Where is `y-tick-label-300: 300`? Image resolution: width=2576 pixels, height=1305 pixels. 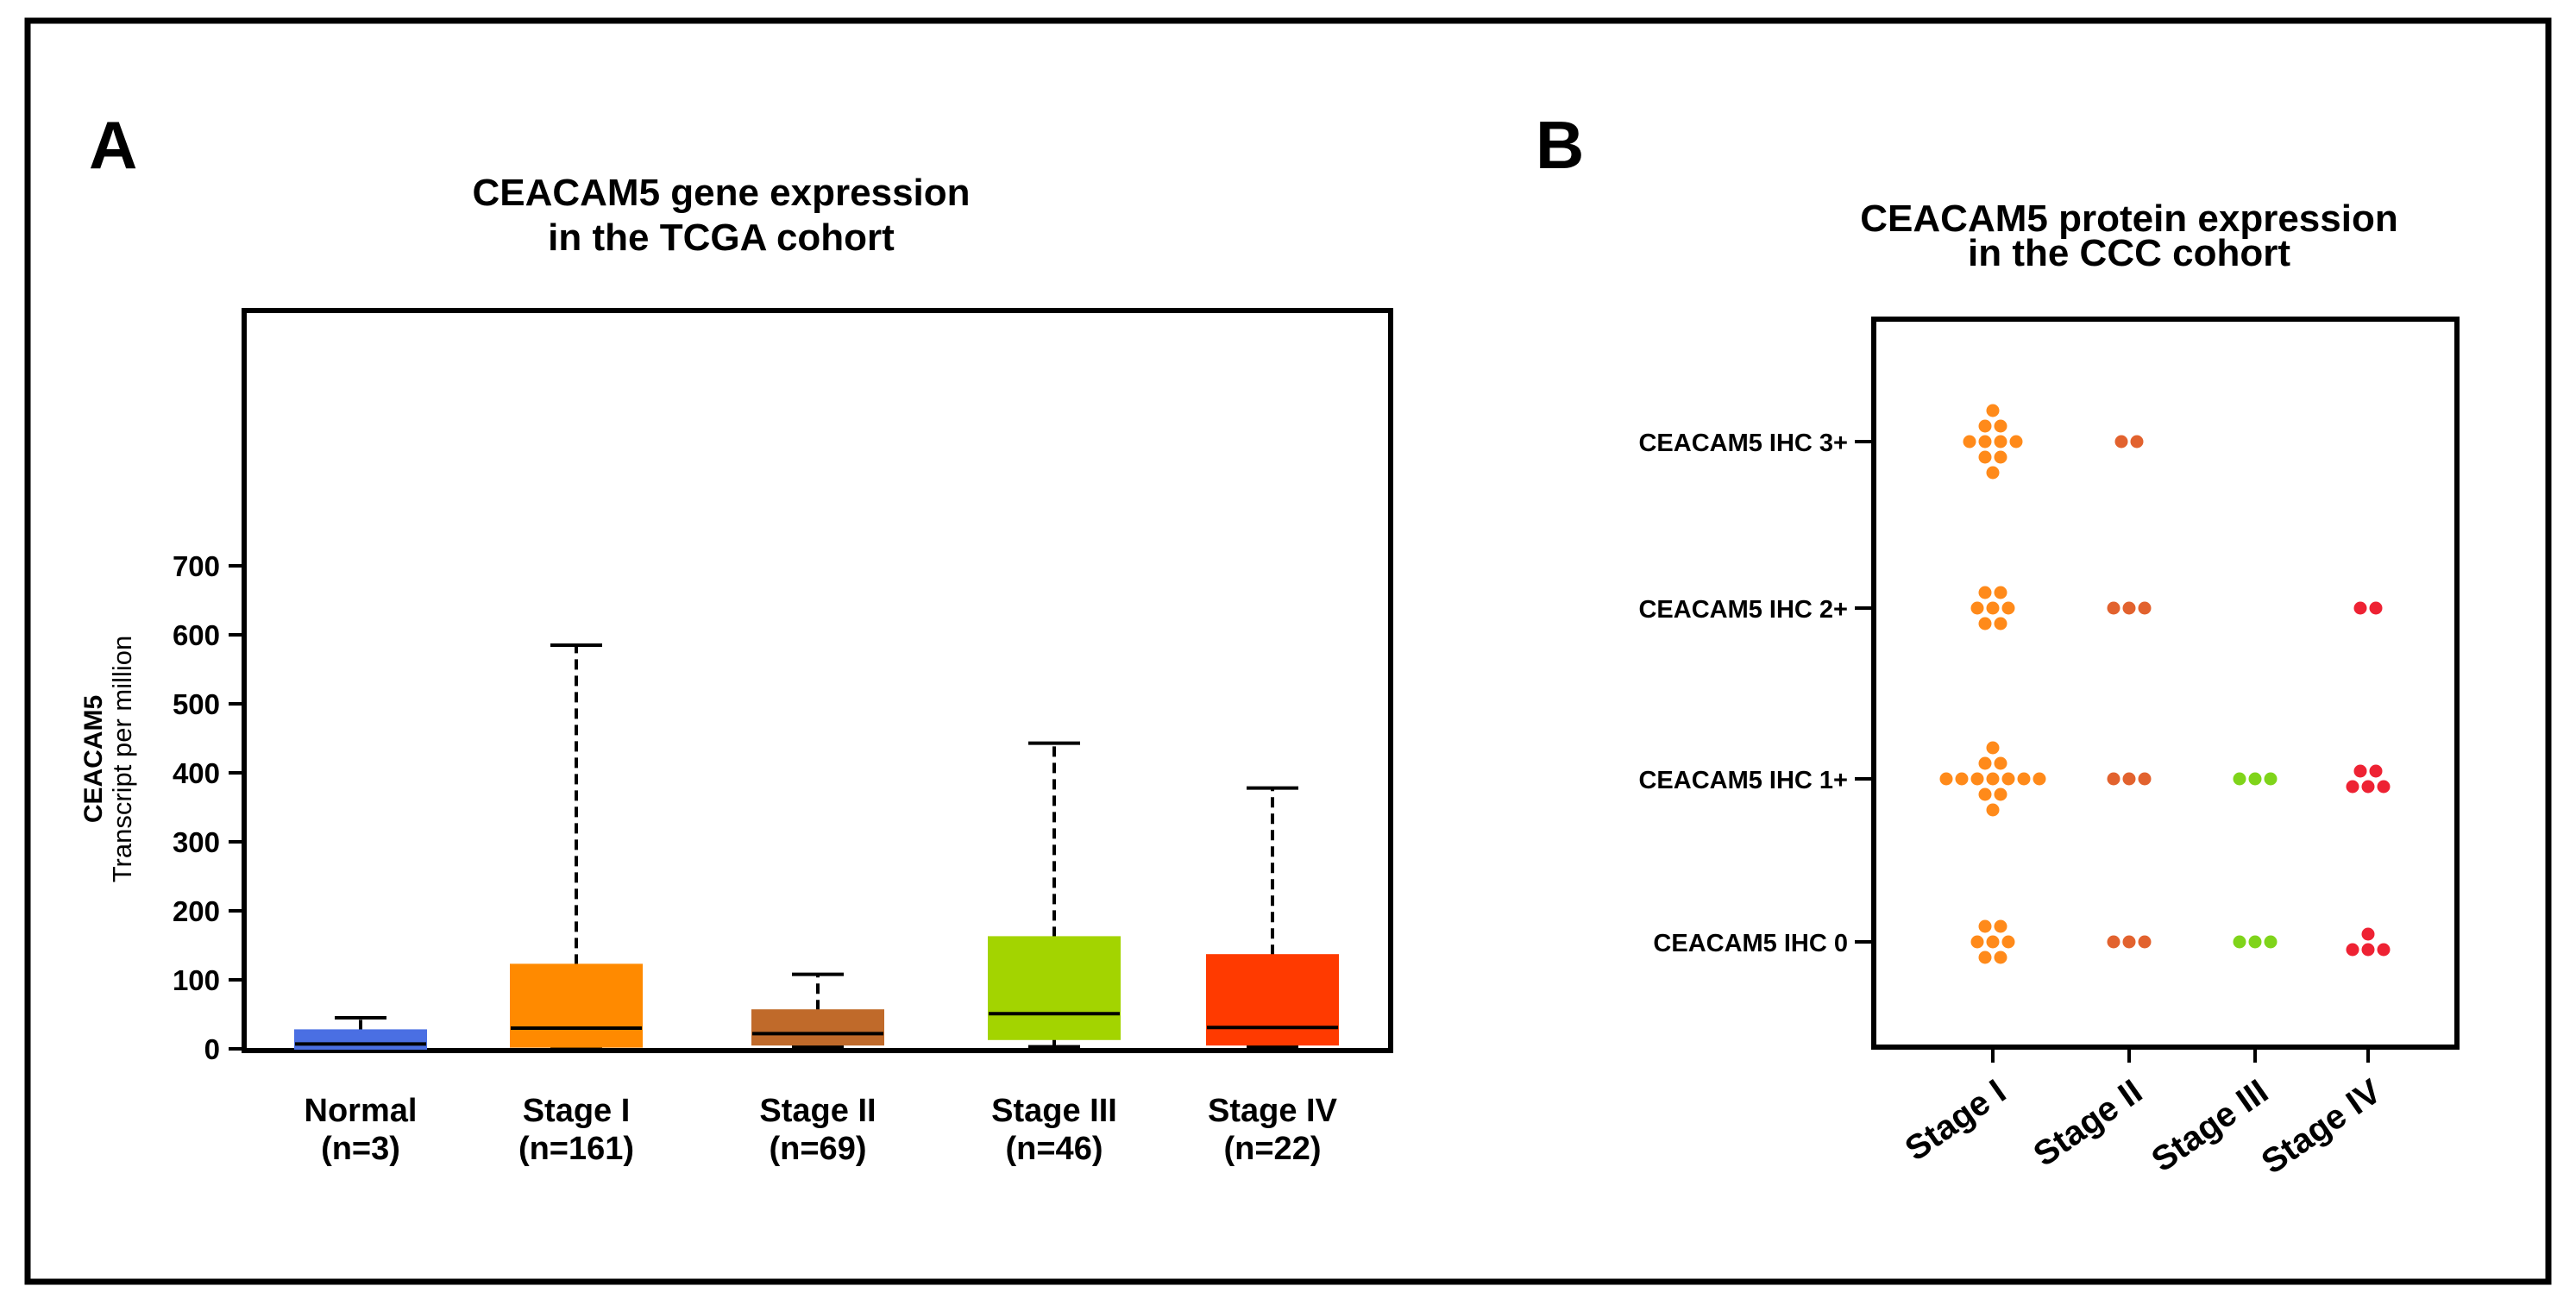
y-tick-label-300: 300 is located at coordinates (196, 842).